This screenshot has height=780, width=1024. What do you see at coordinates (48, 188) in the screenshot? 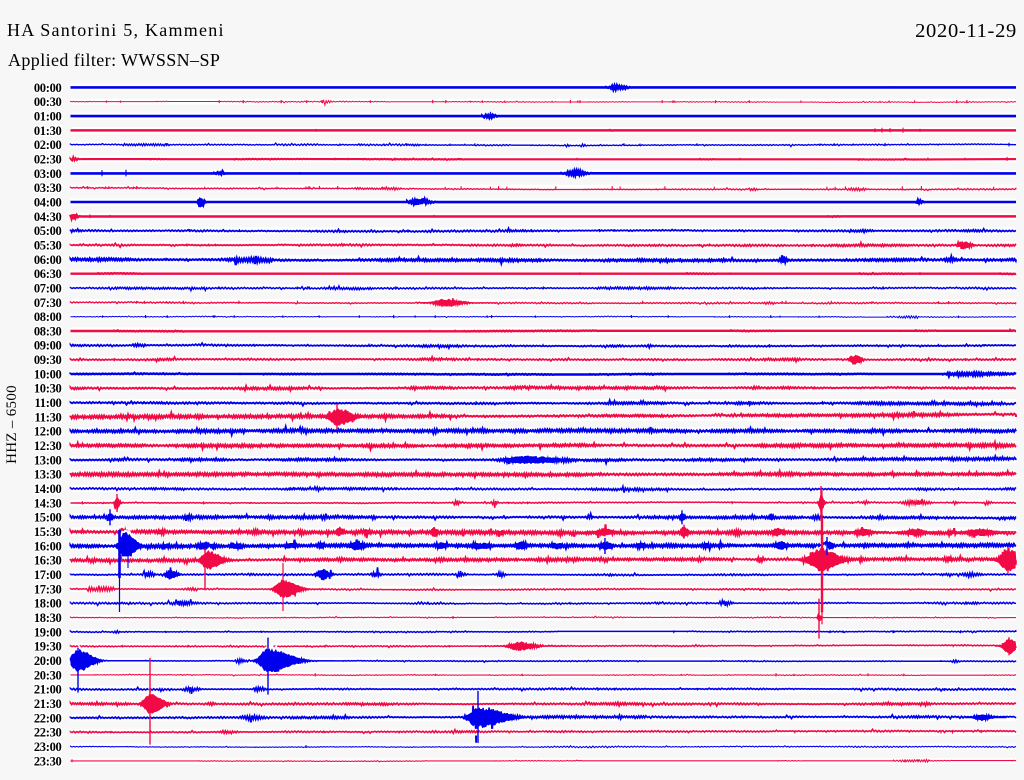
I see `svg-text: 03:30` at bounding box center [48, 188].